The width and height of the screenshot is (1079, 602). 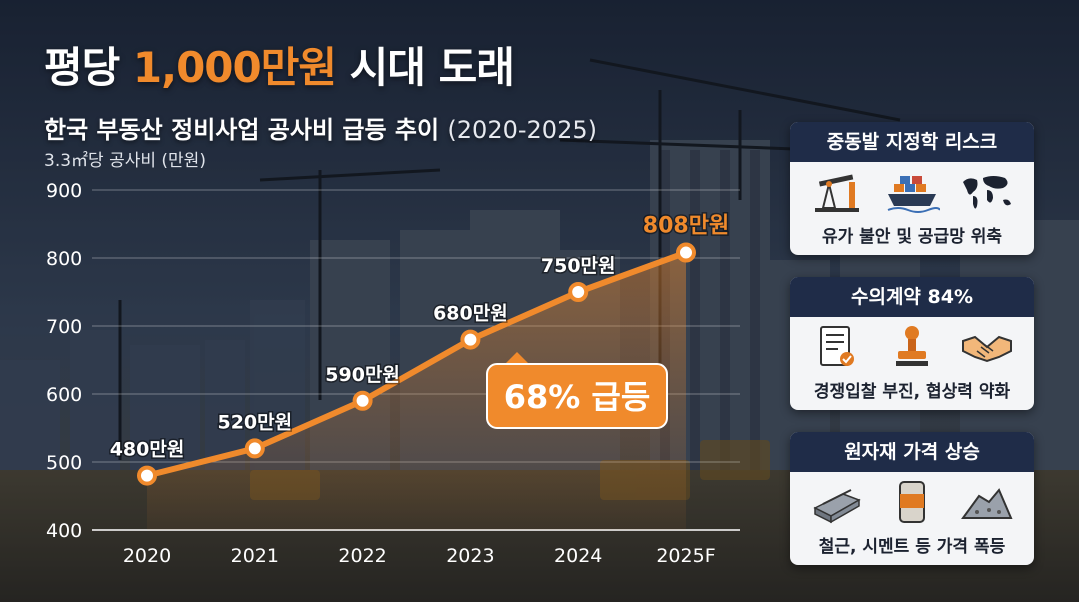 I want to click on cargo-ship-icon, so click(x=913, y=194).